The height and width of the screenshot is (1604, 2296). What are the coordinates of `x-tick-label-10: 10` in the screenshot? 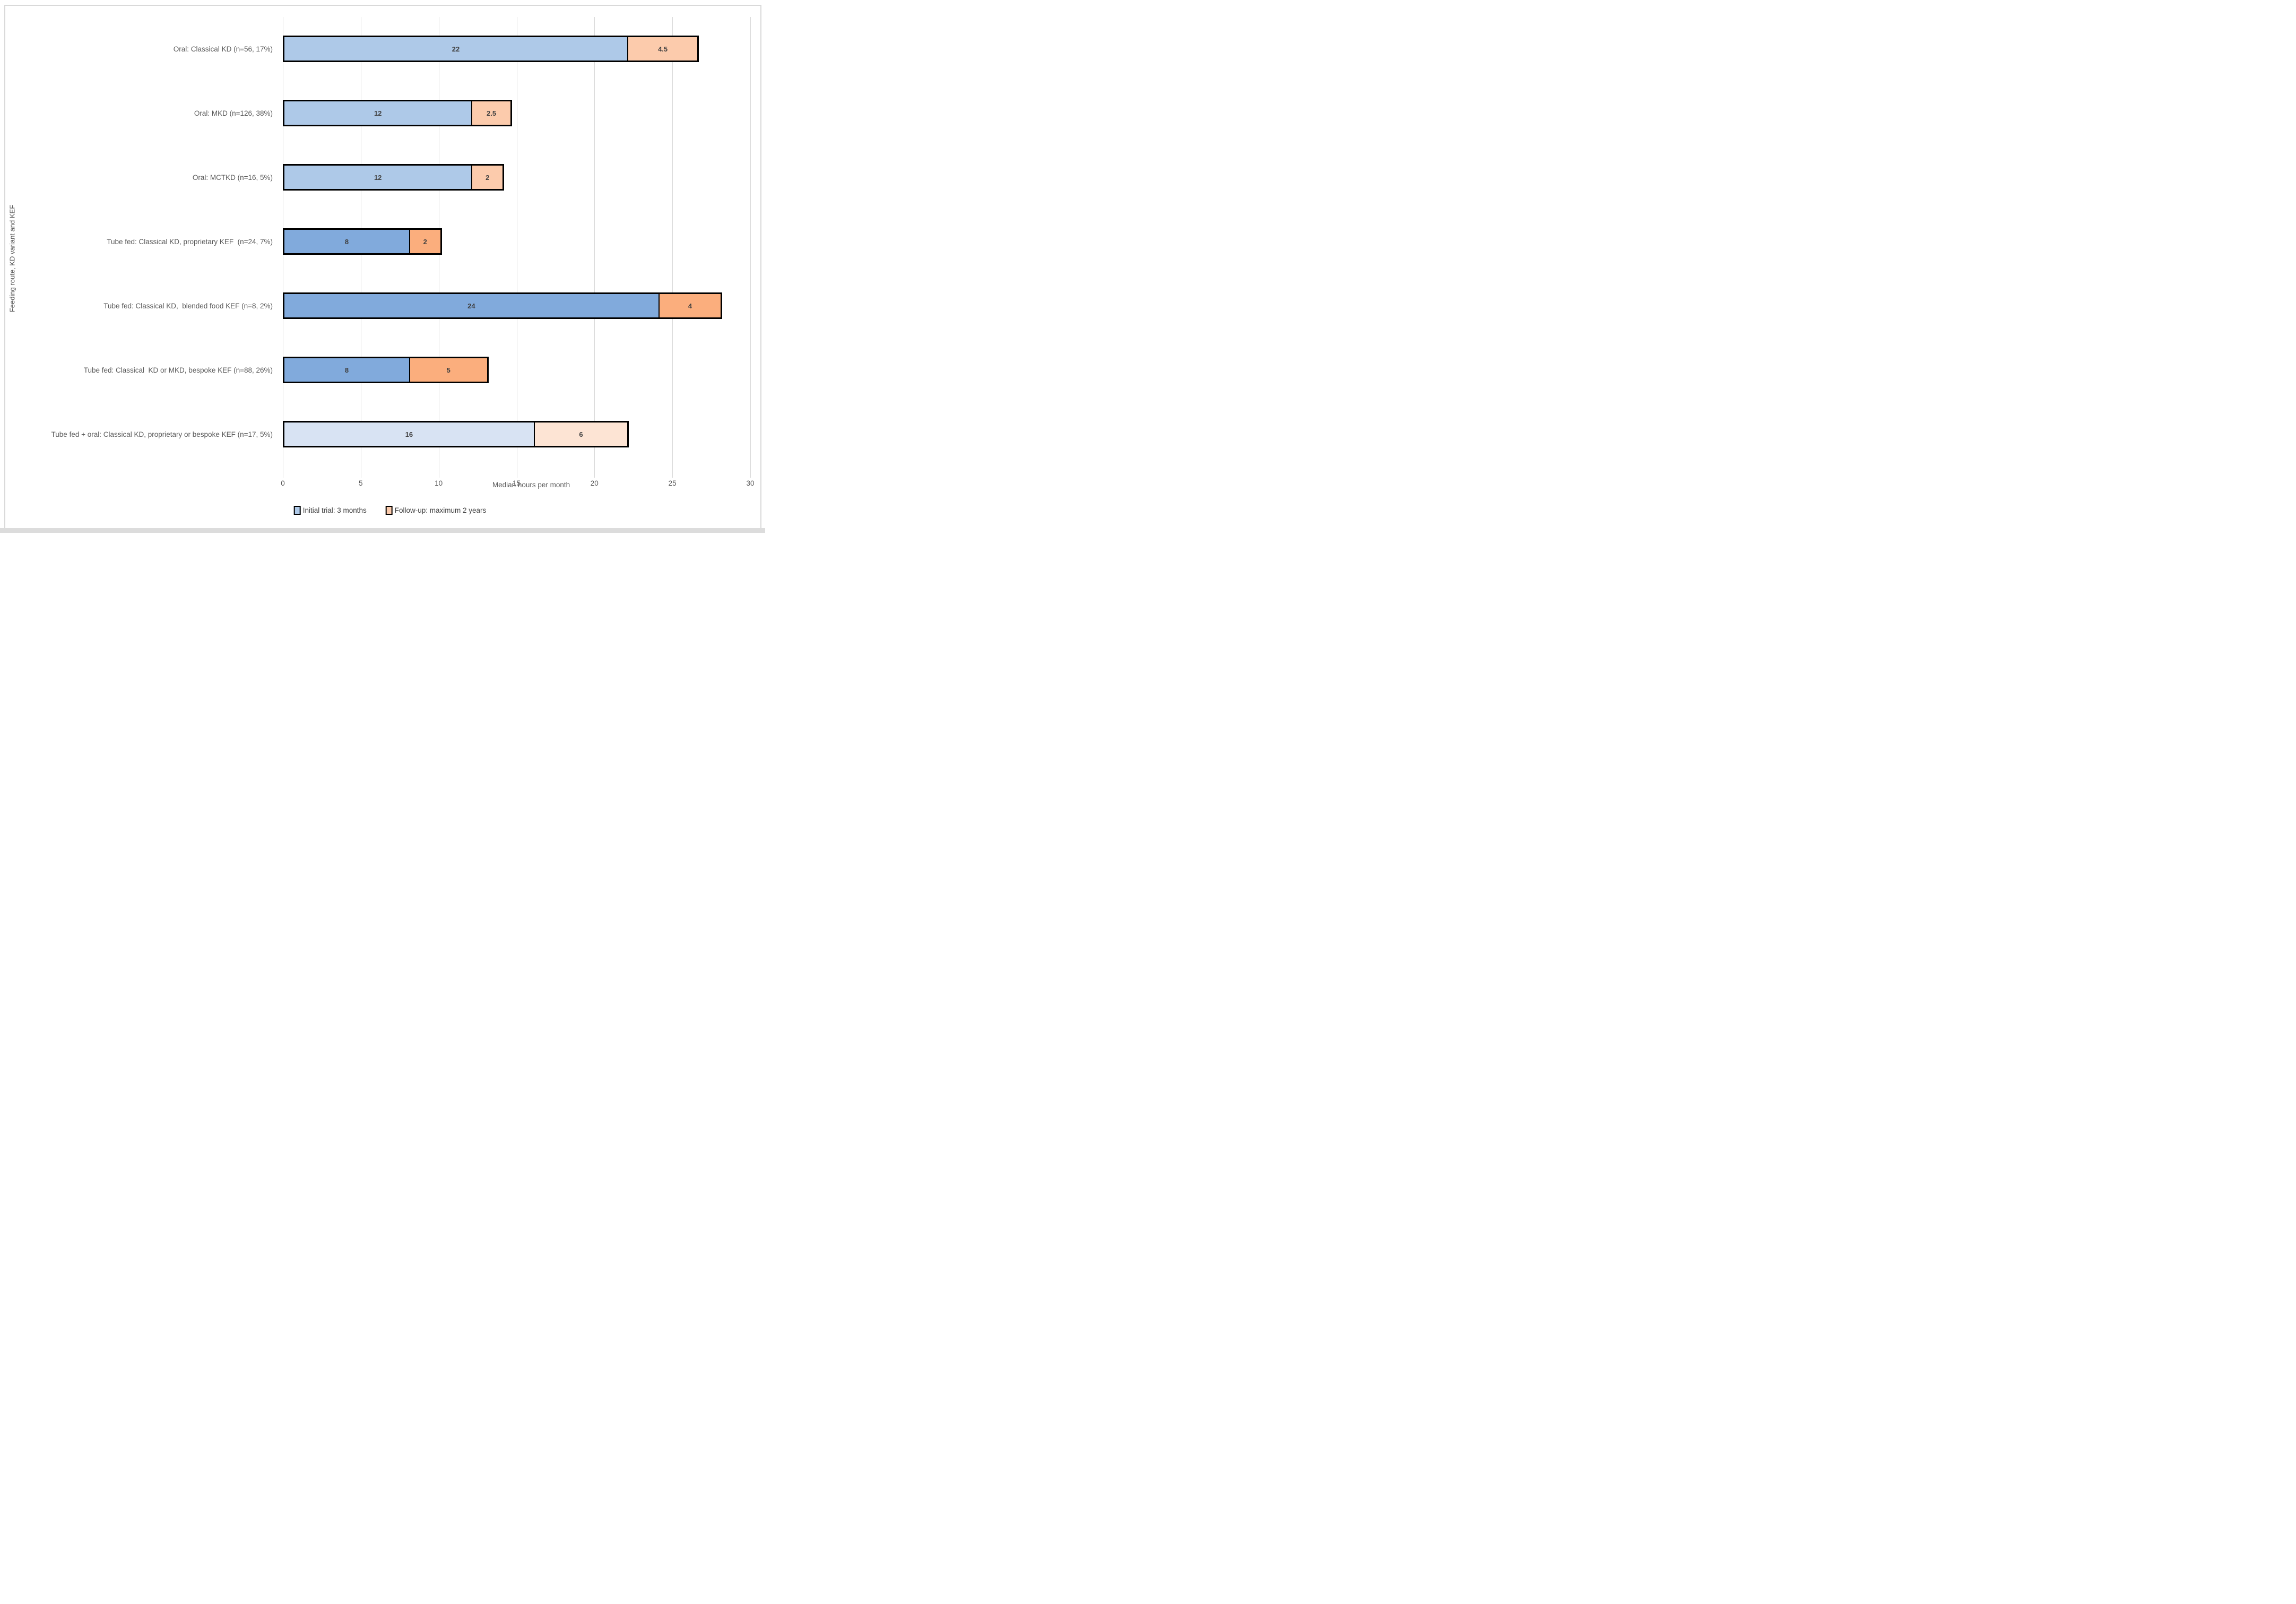 It's located at (439, 483).